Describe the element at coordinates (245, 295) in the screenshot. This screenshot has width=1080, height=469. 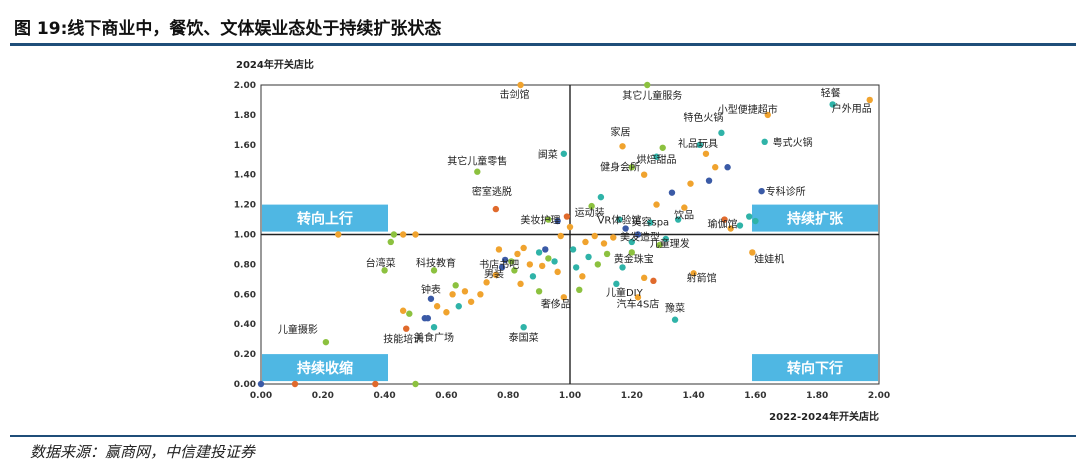
I see `y-tick-label: 0.60` at that location.